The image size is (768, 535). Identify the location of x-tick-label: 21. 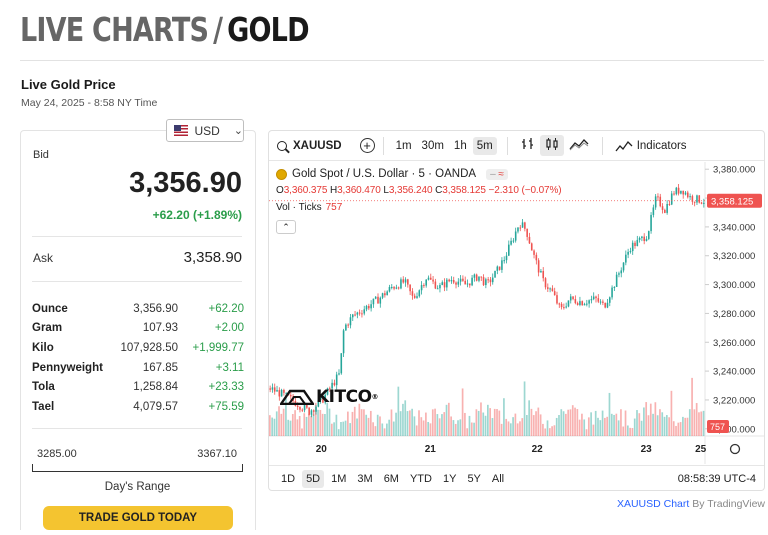
(431, 449).